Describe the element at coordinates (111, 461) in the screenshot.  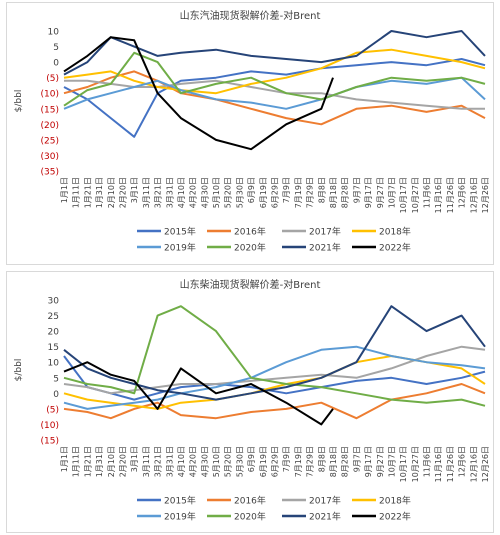
I see `x-tick-label: 2月10日` at that location.